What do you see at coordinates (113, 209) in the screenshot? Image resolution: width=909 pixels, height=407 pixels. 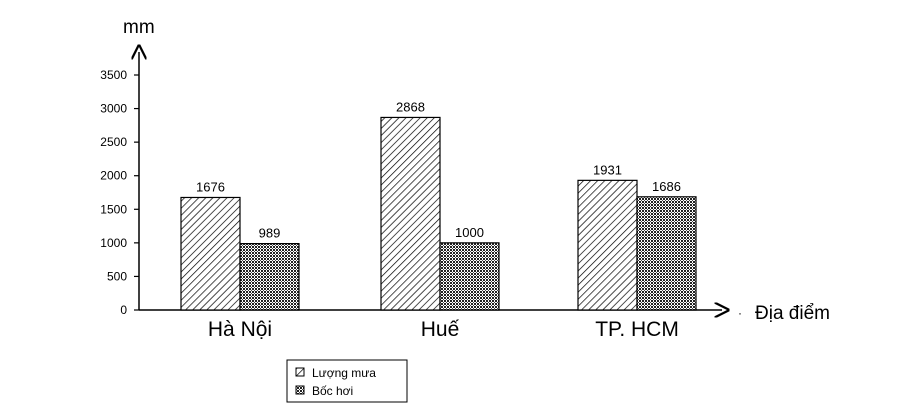 I see `y-tick-label: 1500` at bounding box center [113, 209].